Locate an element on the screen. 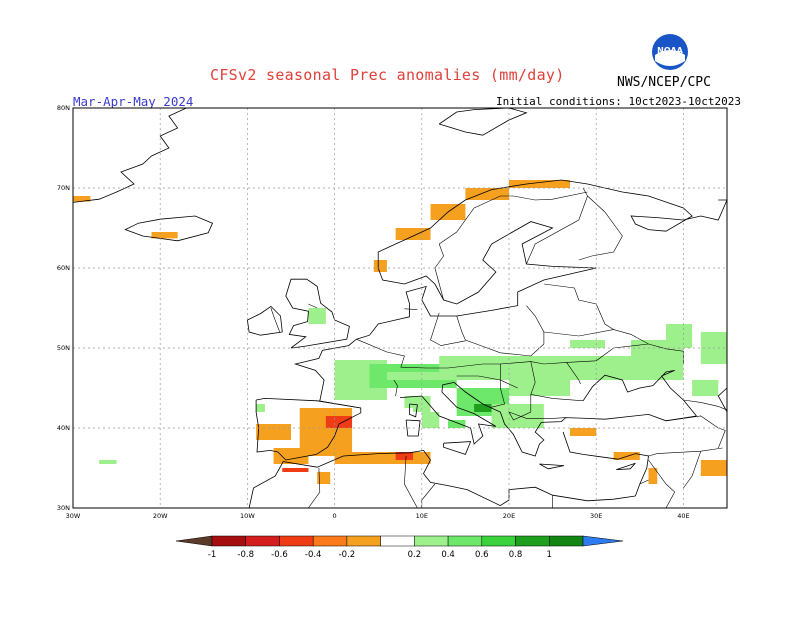  map-title: CFSv2 seasonal Prec anomalies (mm/day) is located at coordinates (387, 75).